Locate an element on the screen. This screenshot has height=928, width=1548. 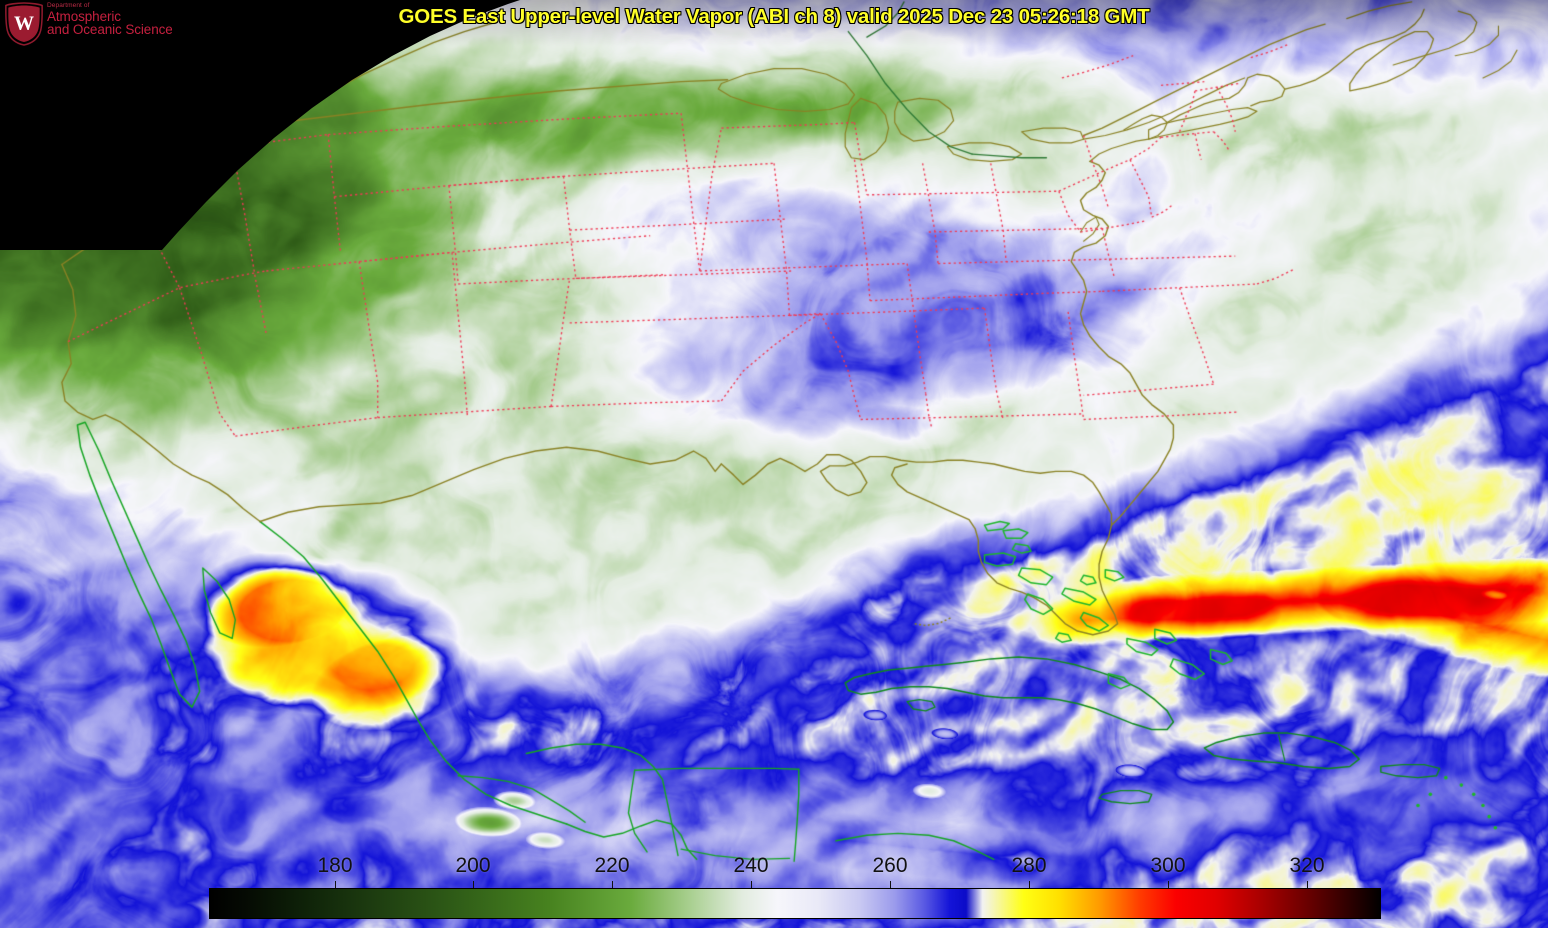
colorbar-tick-label: 200 is located at coordinates (473, 865).